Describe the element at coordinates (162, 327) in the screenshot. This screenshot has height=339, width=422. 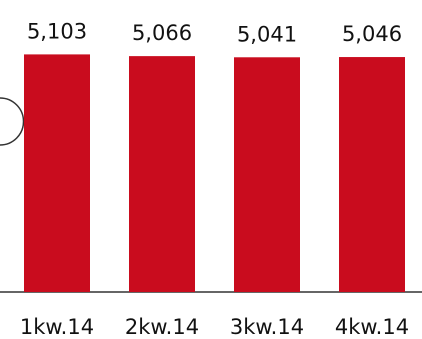
I see `x-tick-label-2kw.14: 2kw.14` at that location.